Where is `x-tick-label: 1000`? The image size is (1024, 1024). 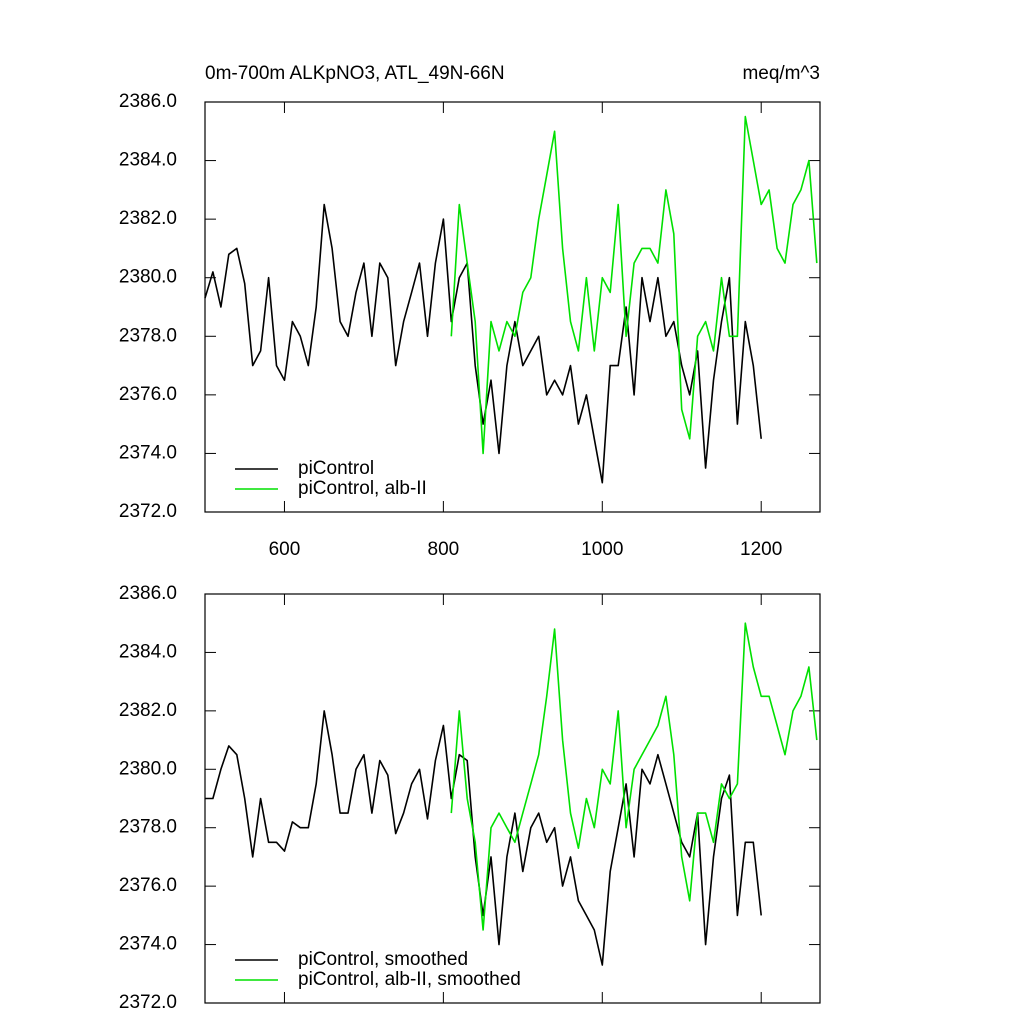
x-tick-label: 1000 is located at coordinates (602, 549).